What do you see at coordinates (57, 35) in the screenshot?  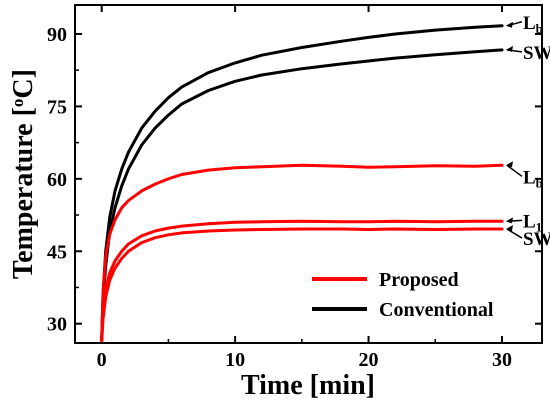 I see `y-tick-label: 90` at bounding box center [57, 35].